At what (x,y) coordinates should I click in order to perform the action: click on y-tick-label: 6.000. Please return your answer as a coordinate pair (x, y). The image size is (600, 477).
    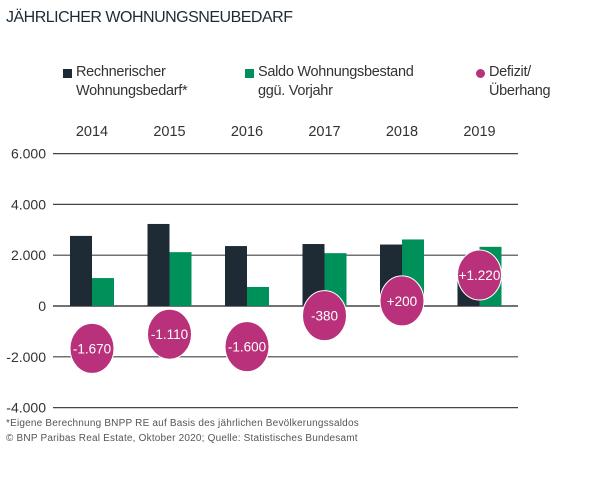
    Looking at the image, I should click on (28, 154).